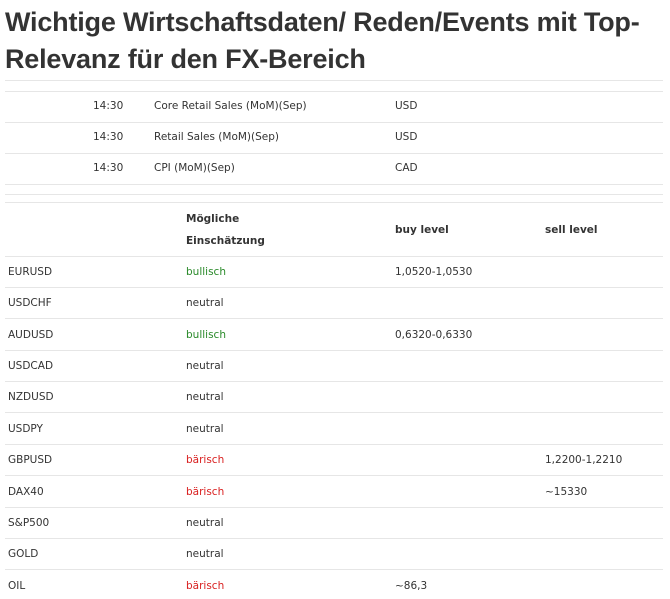 Image resolution: width=670 pixels, height=599 pixels. I want to click on instrument-name: USDCAD, so click(31, 366).